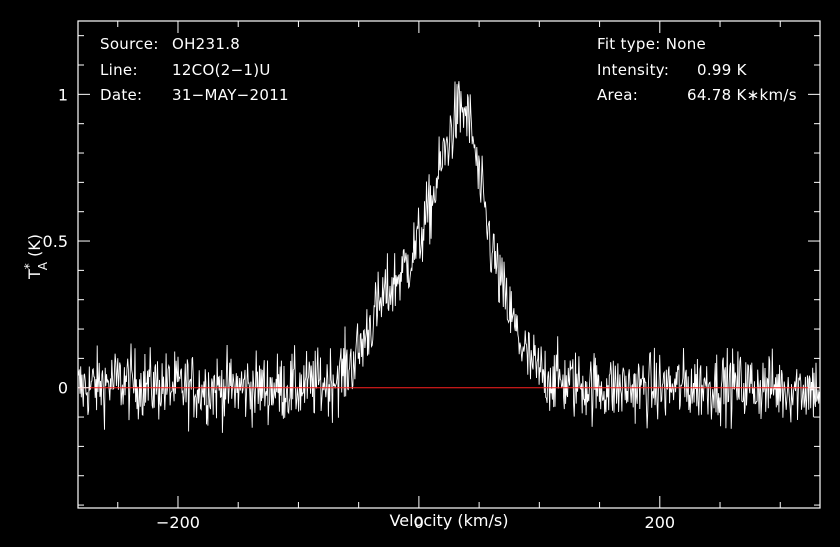  What do you see at coordinates (221, 70) in the screenshot?
I see `line-value: 12CO(2−1)U` at bounding box center [221, 70].